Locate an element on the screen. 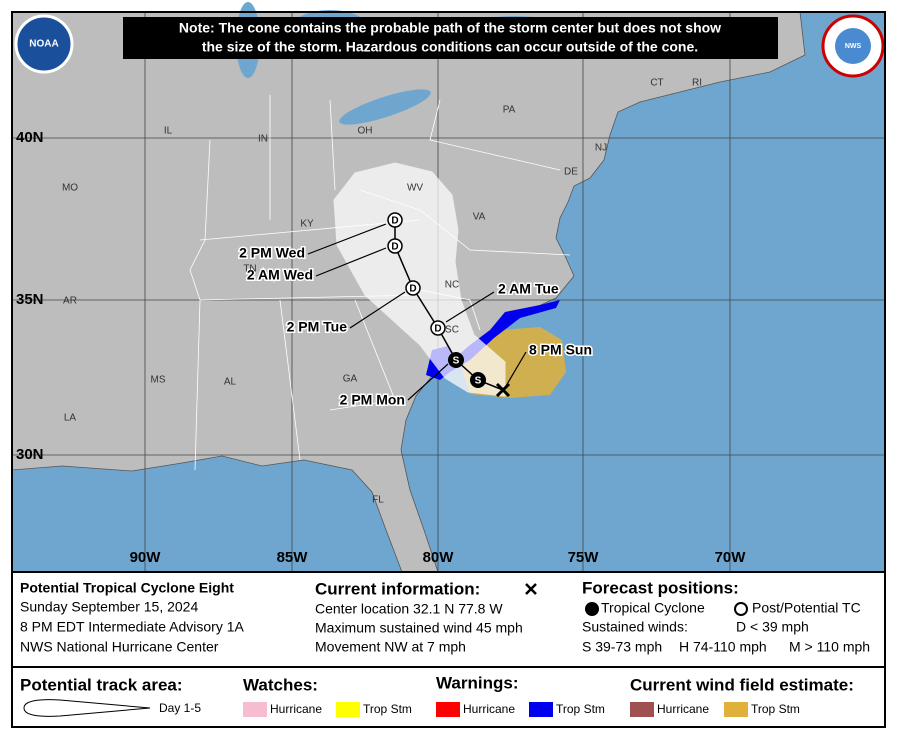 The image size is (897, 736). state-label: IL is located at coordinates (168, 131).